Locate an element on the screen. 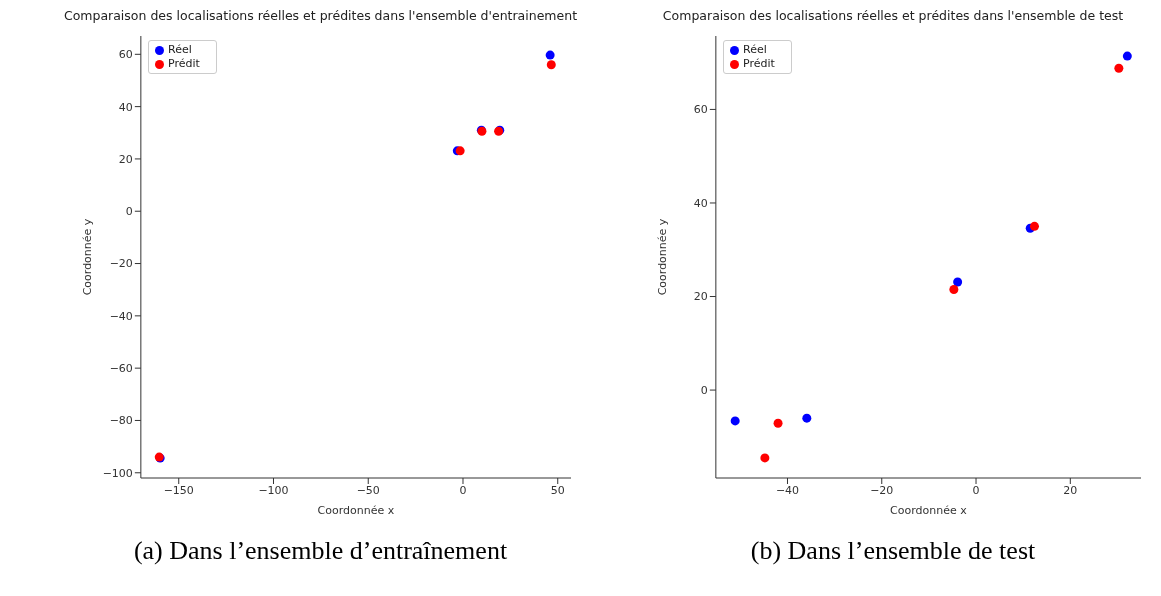 Image resolution: width=1161 pixels, height=596 pixels. y-tick-label: −40 is located at coordinates (121, 316).